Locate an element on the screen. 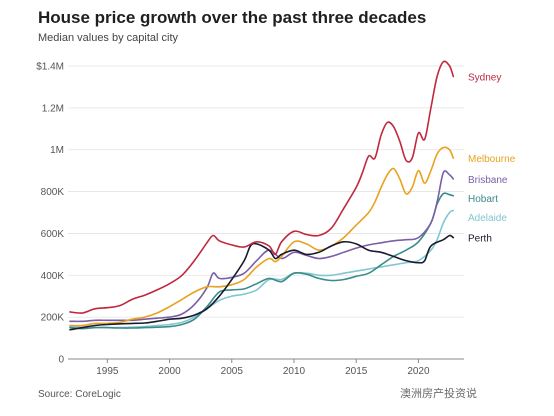 The width and height of the screenshot is (554, 416). y-tick-label: 0 is located at coordinates (61, 360).